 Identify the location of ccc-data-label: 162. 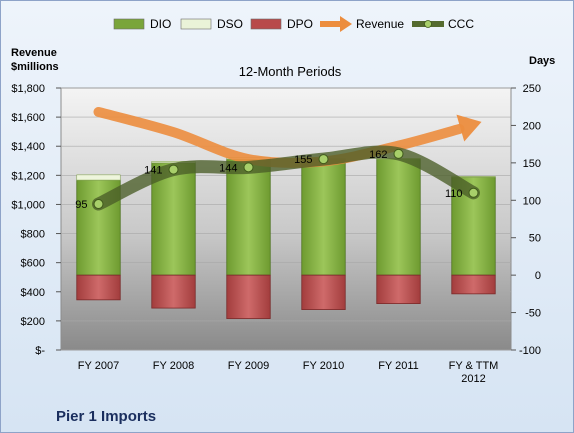
(378, 155).